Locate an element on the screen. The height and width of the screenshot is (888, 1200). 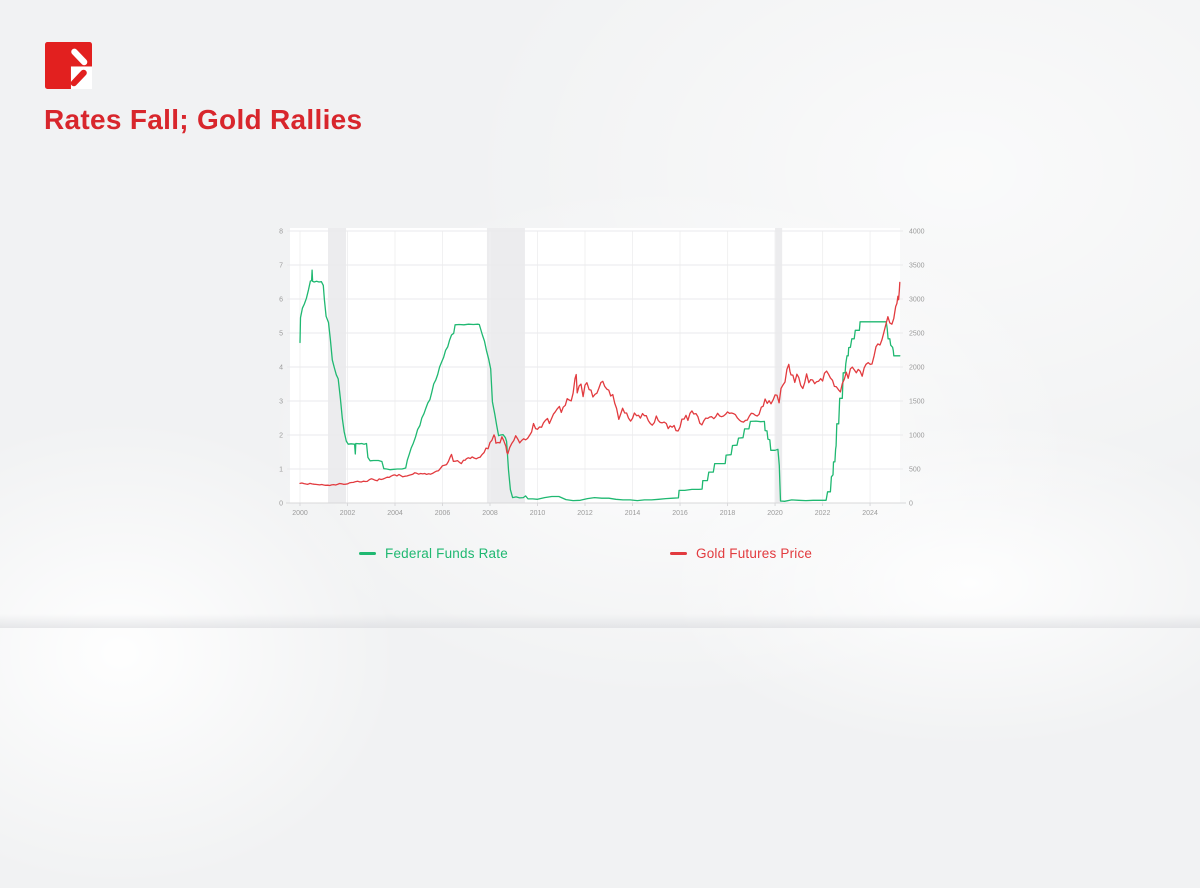
x-axis-tick-label: 2014 is located at coordinates (633, 513).